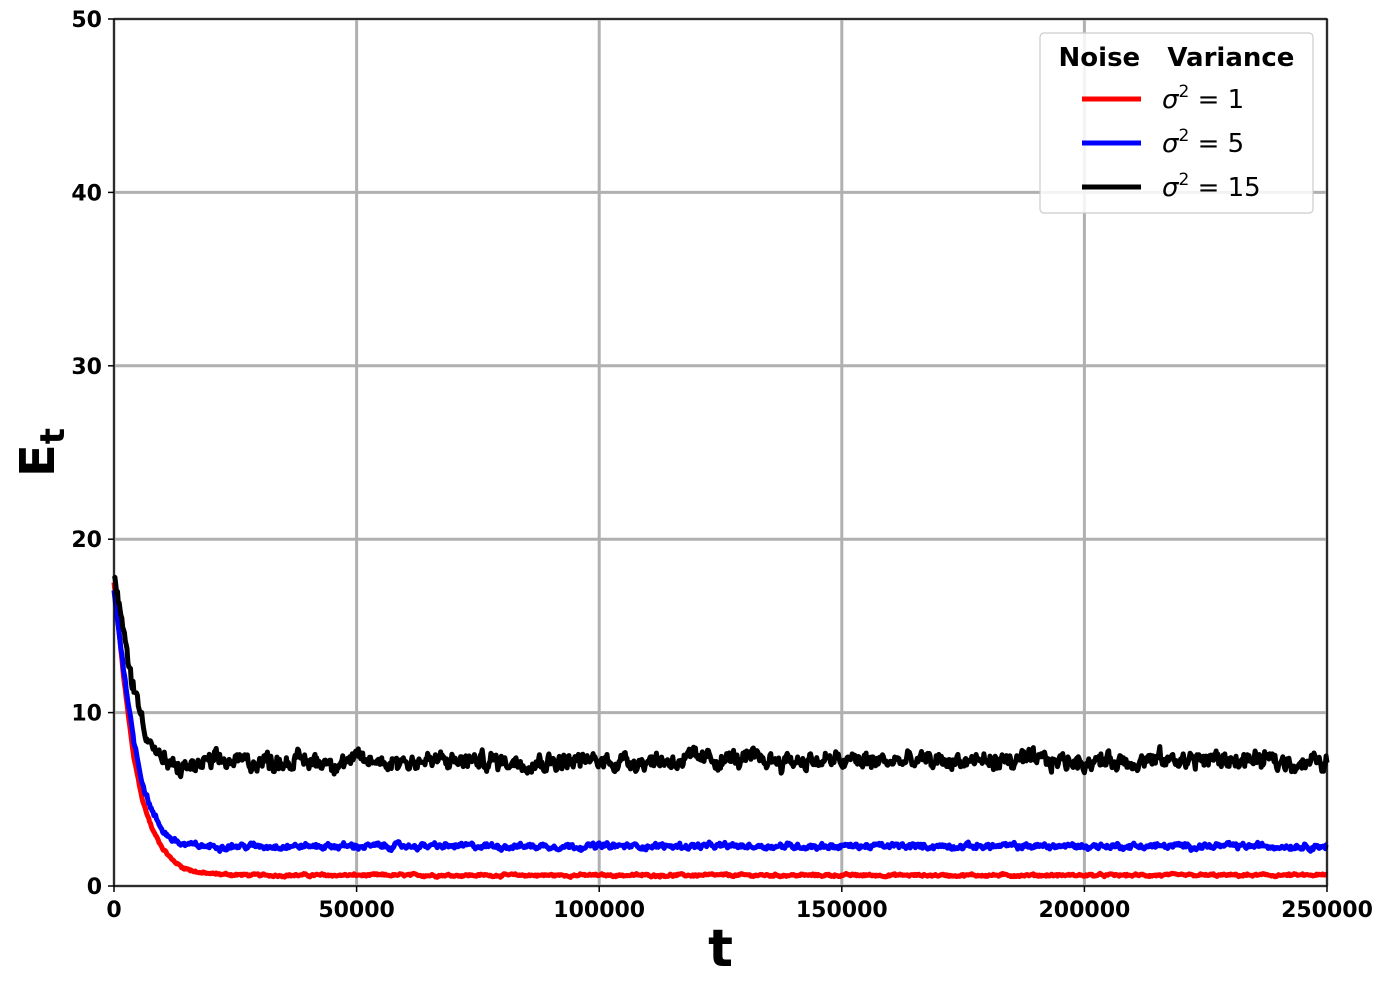  What do you see at coordinates (1203, 142) in the screenshot?
I see `legend-label-1: σ2 = 5` at bounding box center [1203, 142].